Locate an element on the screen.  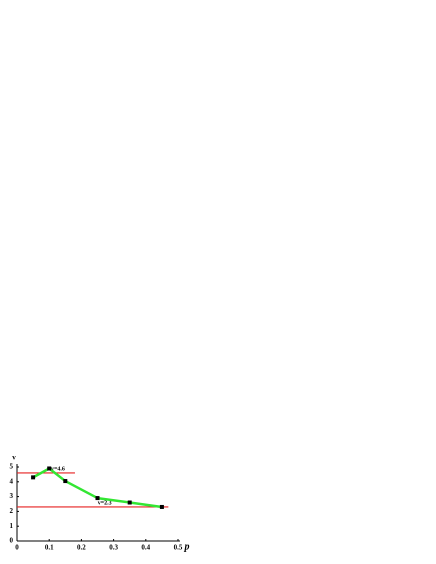
y-tick-label: 2 is located at coordinates (12, 511).